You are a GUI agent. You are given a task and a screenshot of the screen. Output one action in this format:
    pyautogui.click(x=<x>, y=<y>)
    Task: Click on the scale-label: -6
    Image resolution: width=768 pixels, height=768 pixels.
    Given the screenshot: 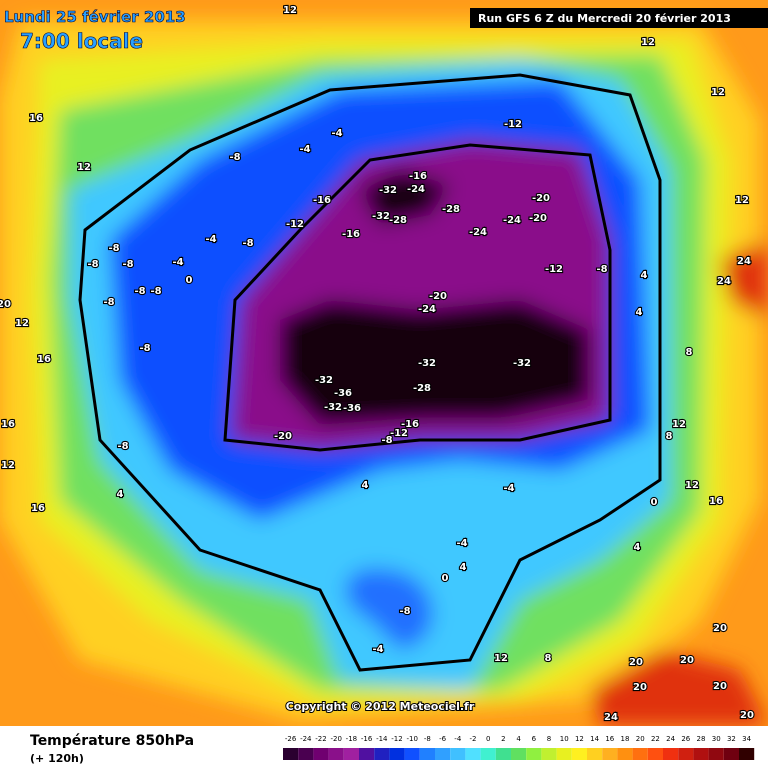 What is the action you would take?
    pyautogui.click(x=443, y=739)
    